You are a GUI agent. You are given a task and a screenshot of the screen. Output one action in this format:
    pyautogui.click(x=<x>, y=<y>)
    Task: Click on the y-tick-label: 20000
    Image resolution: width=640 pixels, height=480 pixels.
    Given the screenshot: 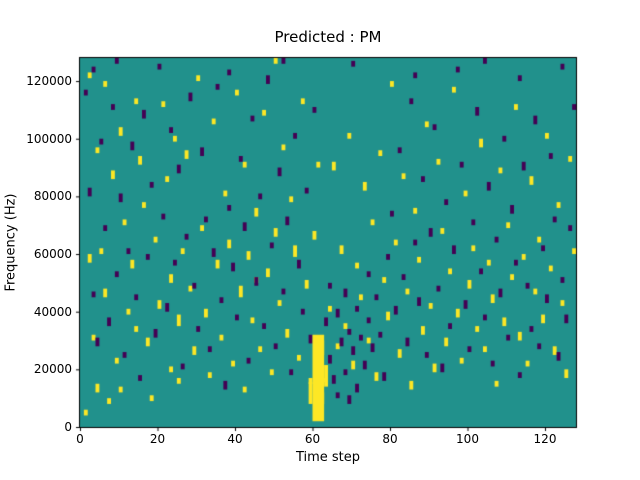 What is the action you would take?
    pyautogui.click(x=52, y=369)
    